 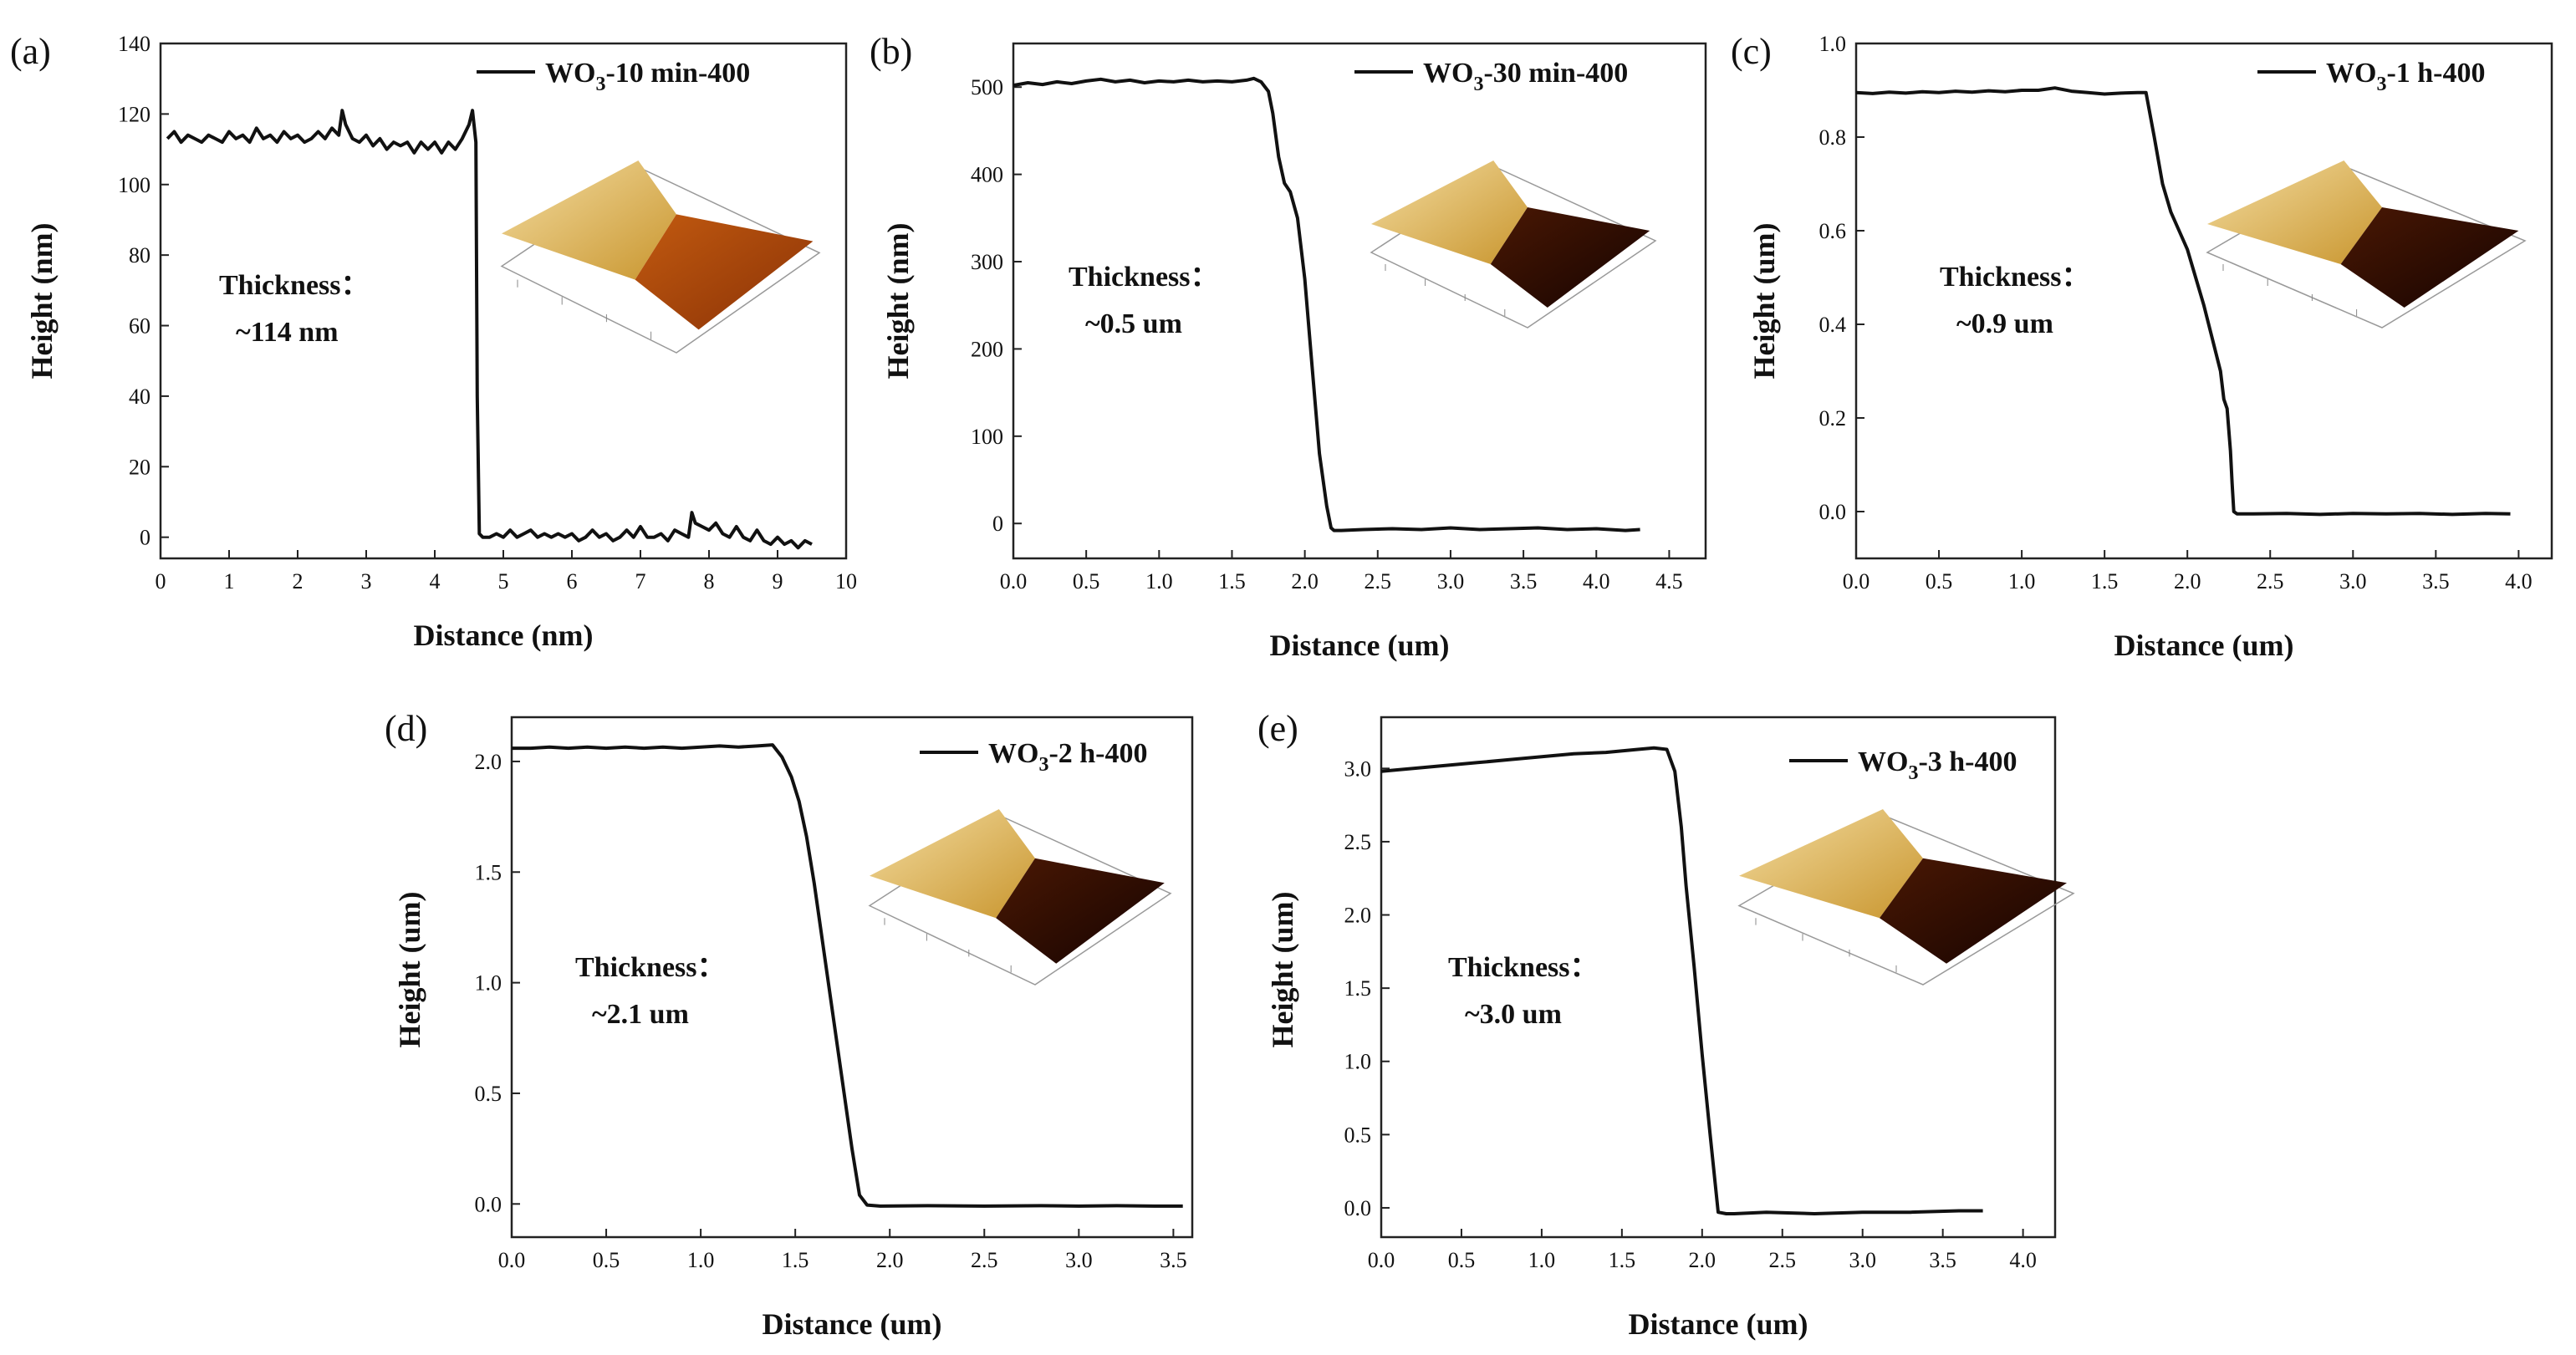 What do you see at coordinates (134, 44) in the screenshot?
I see `y-tick-label: 140` at bounding box center [134, 44].